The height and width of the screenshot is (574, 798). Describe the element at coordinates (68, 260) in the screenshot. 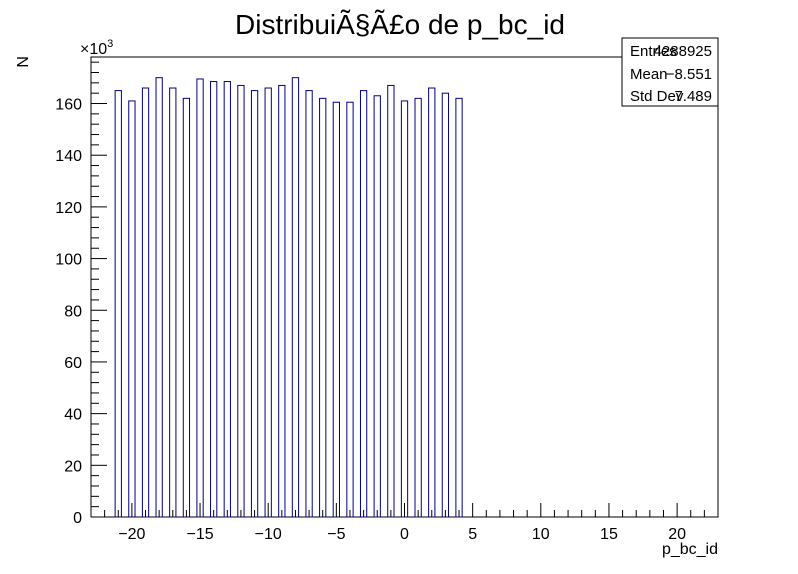

I see `y-tick-label: 100` at that location.